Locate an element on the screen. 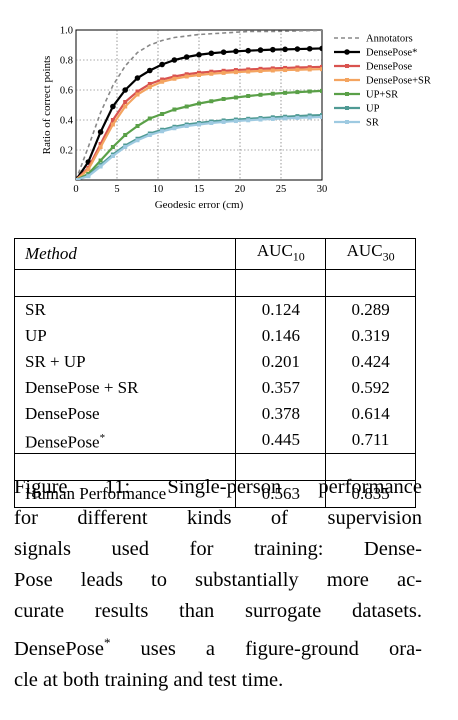 This screenshot has width=458, height=720. y-tick-labels: 0.2 0.4 0.6 0.8 1.0 is located at coordinates (67, 91).